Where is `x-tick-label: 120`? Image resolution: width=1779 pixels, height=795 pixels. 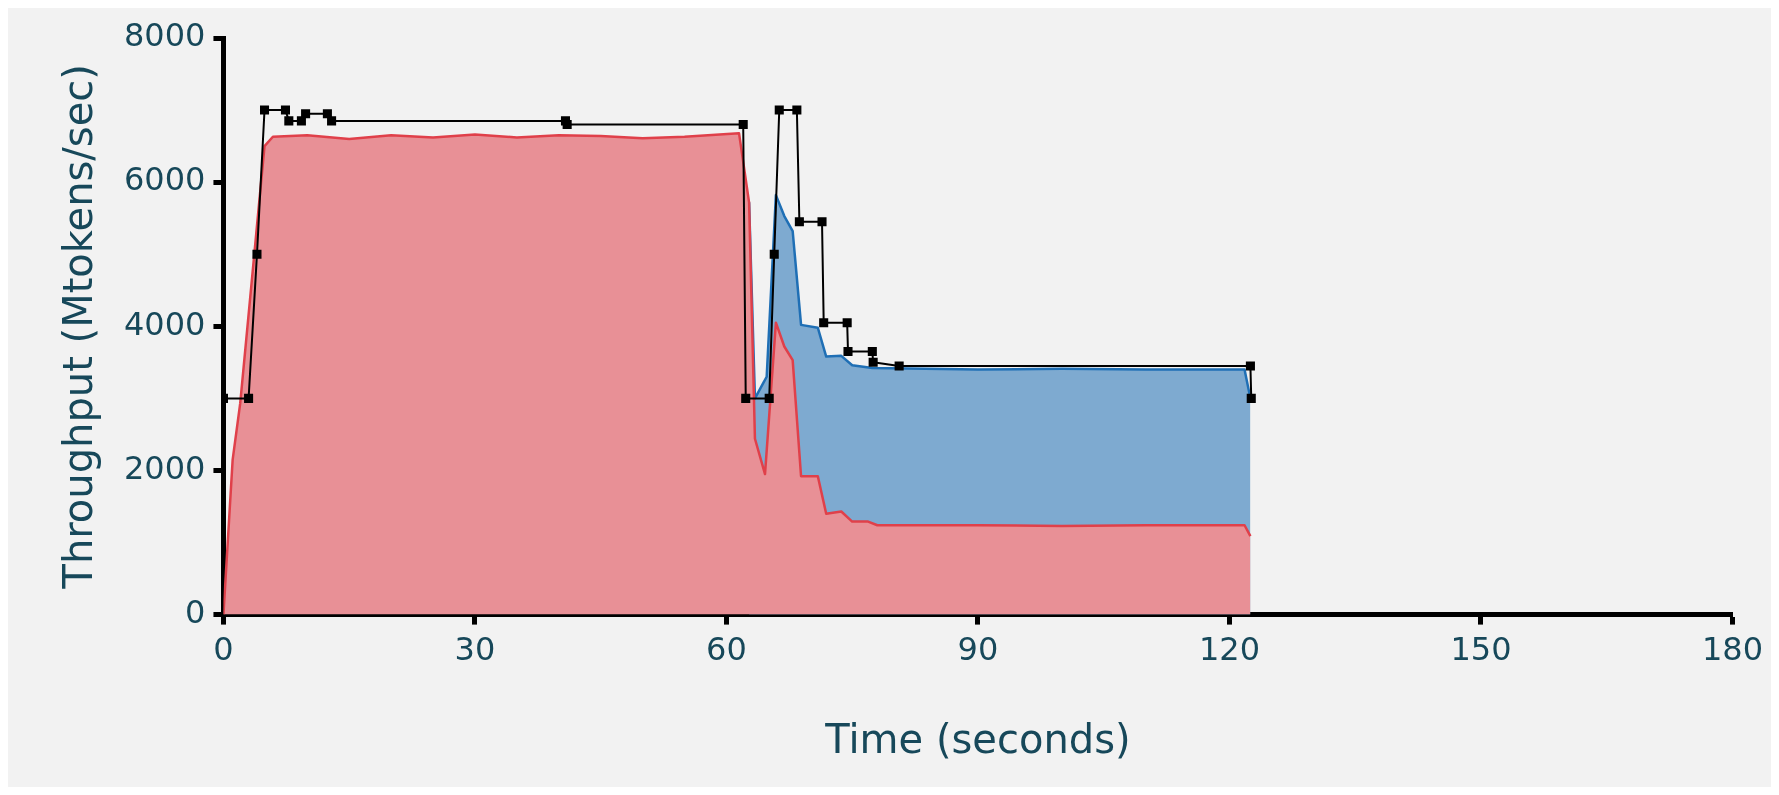
x-tick-label: 120 is located at coordinates (1229, 649).